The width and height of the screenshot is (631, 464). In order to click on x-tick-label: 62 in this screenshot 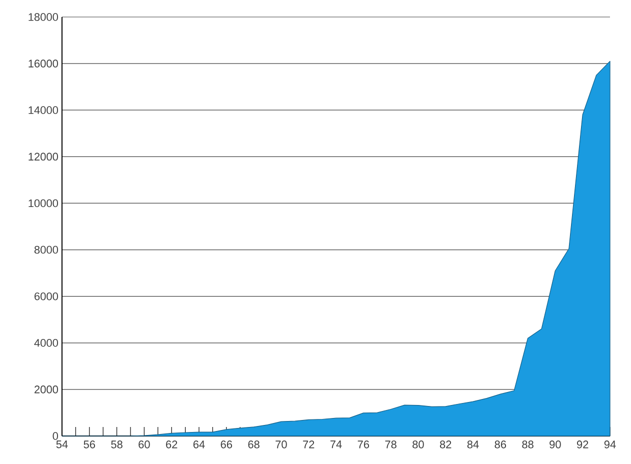, I will do `click(172, 444)`.